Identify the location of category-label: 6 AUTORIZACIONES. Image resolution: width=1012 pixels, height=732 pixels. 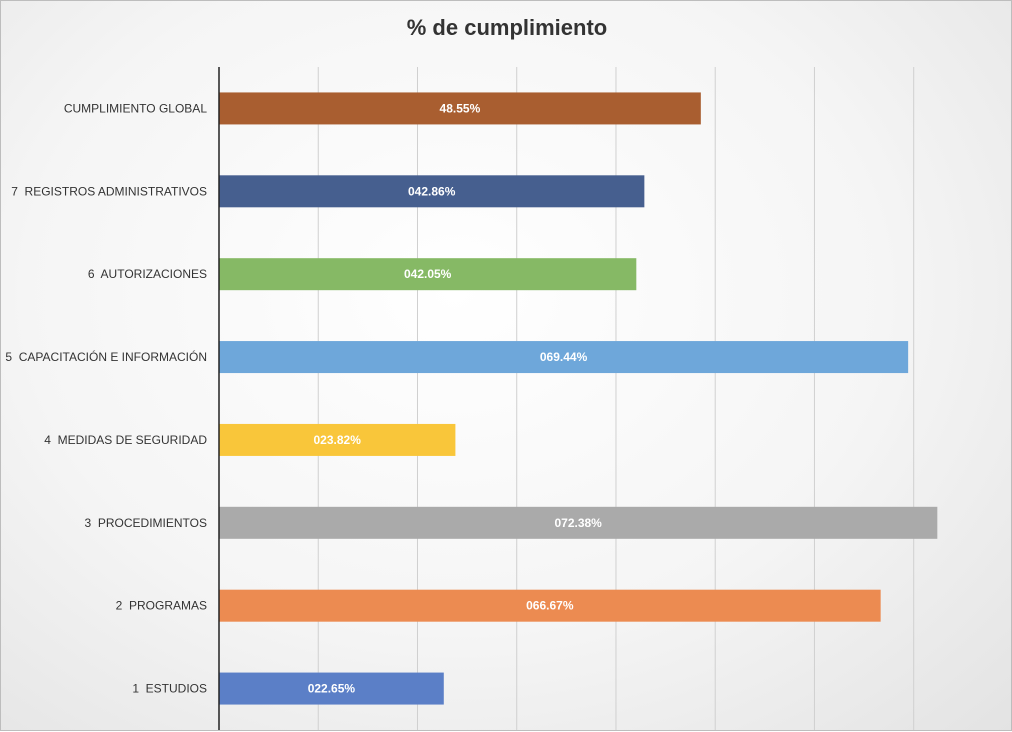
(147, 274).